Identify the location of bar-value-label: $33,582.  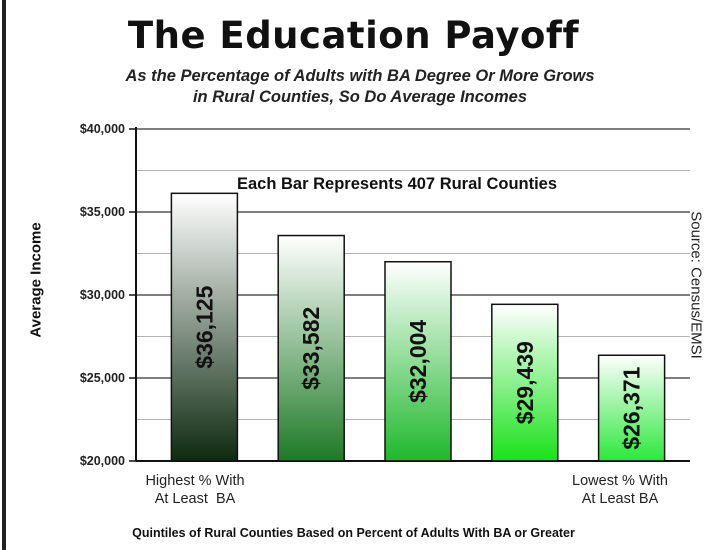
(311, 348).